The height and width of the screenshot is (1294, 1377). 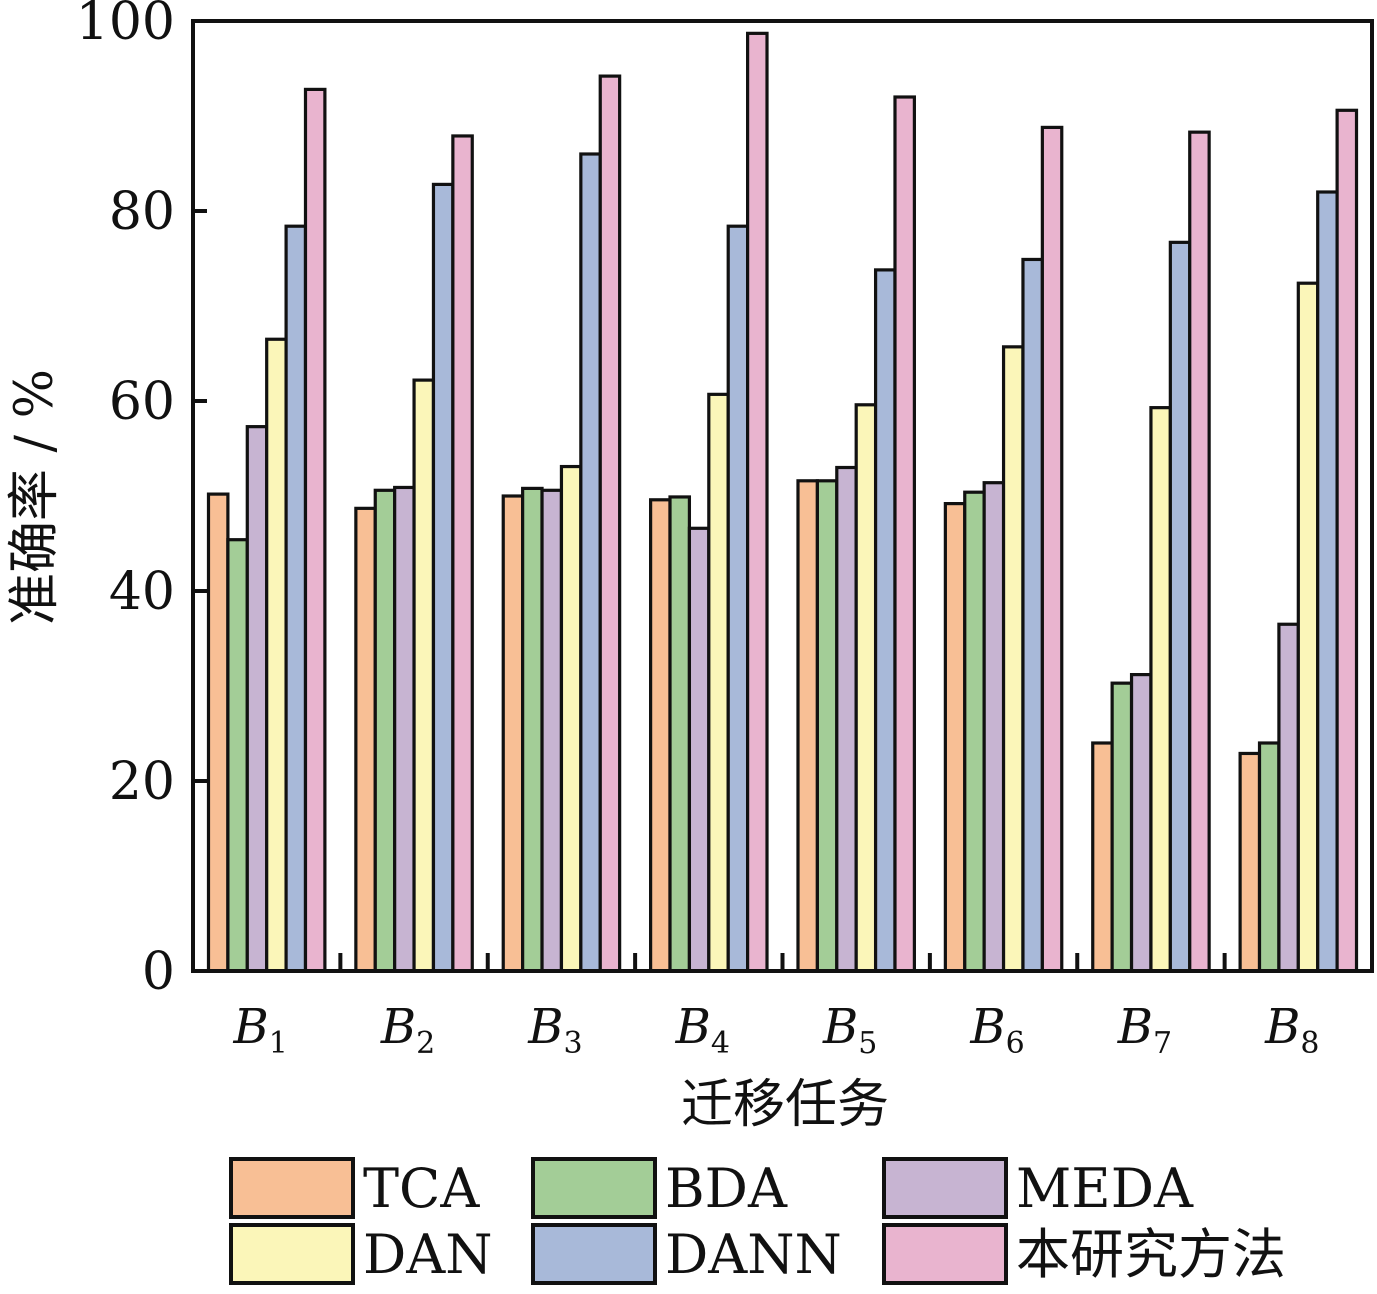 I want to click on x-axis-title: 迁移任务, so click(x=785, y=1105).